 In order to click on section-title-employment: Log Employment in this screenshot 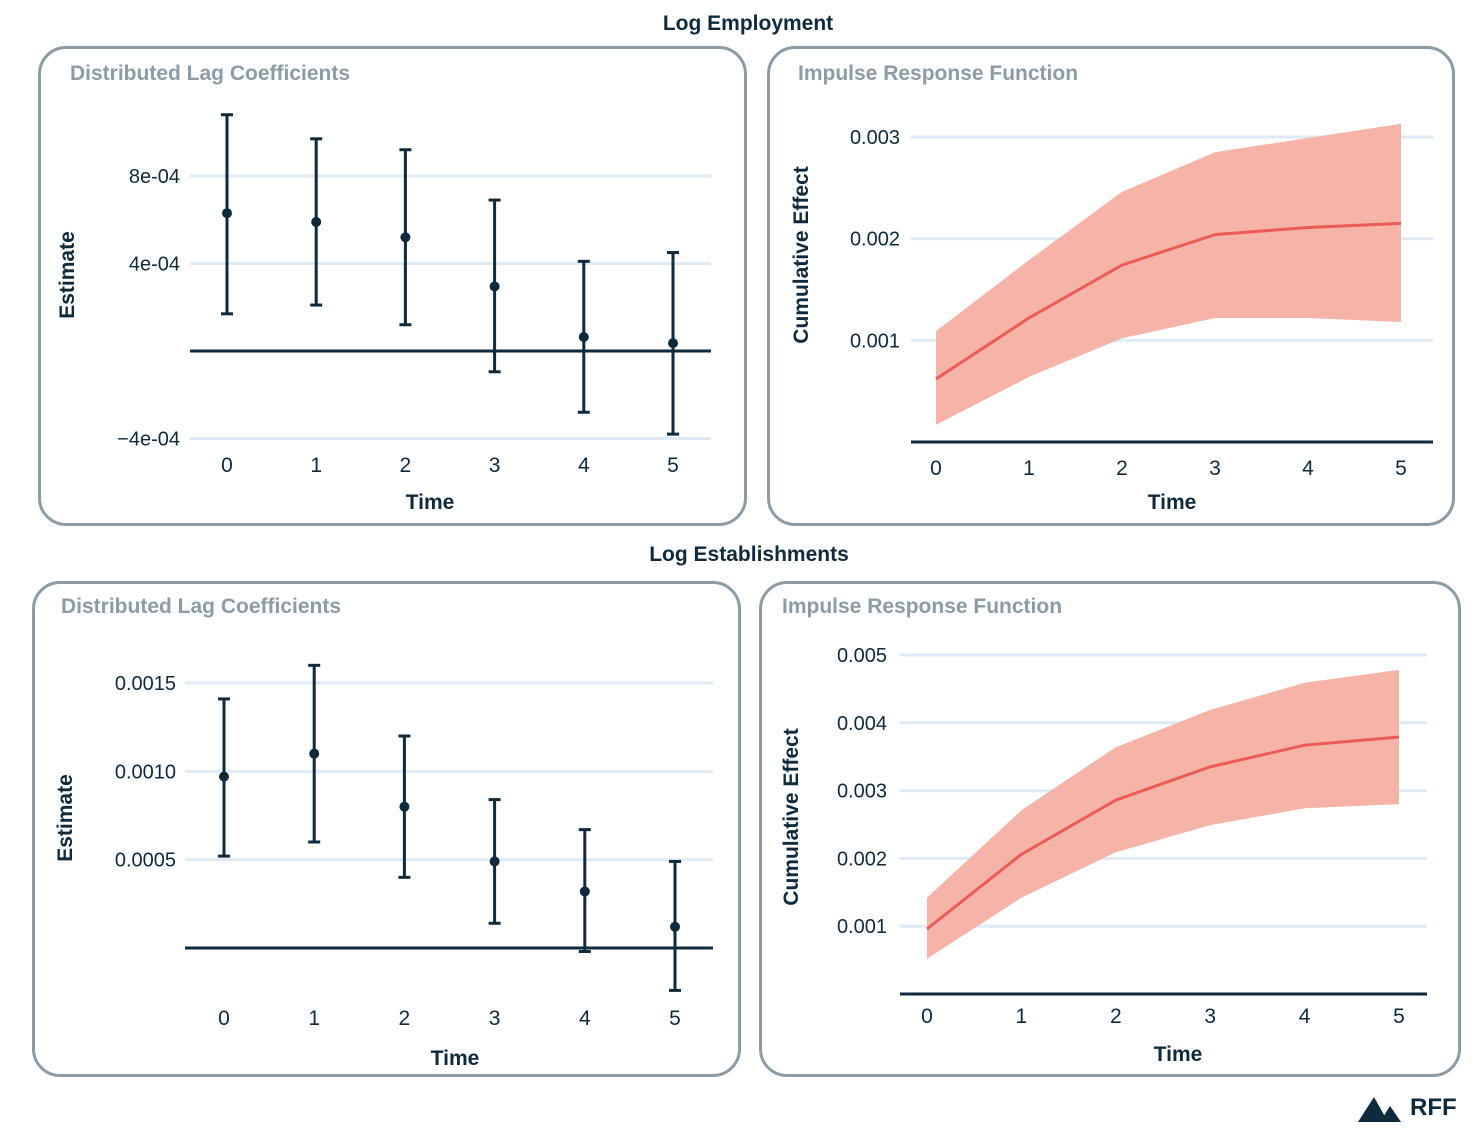, I will do `click(748, 23)`.